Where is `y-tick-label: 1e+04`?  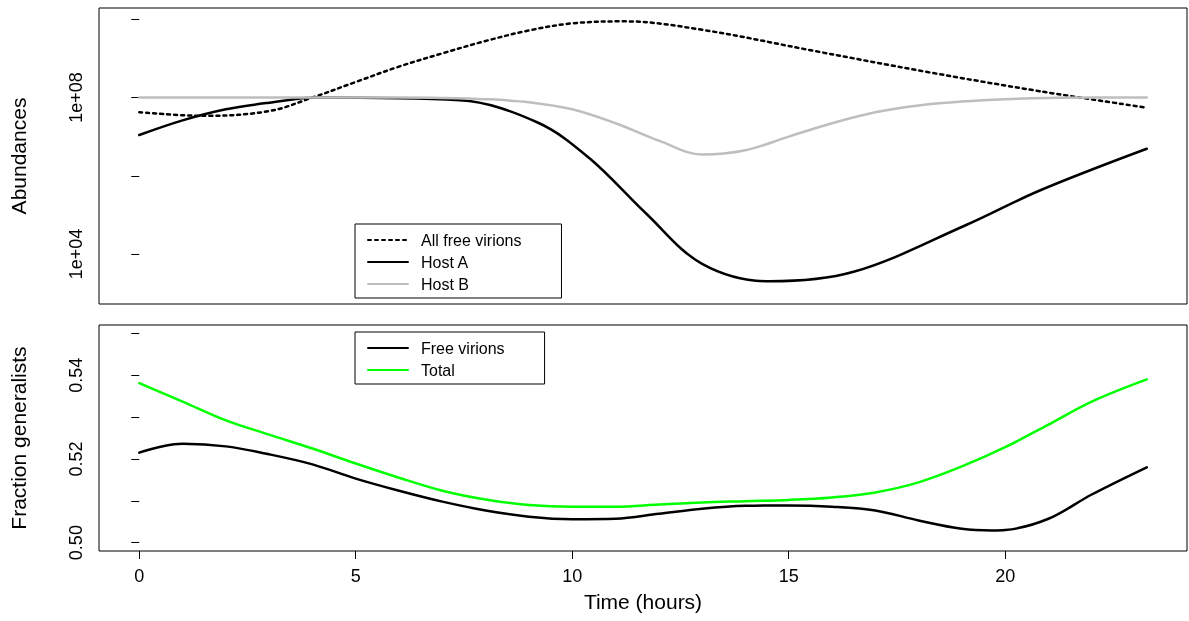
y-tick-label: 1e+04 is located at coordinates (76, 254).